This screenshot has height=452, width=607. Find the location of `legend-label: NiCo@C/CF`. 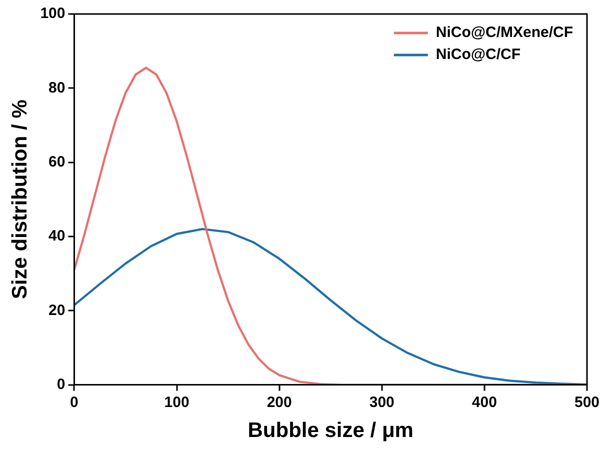

legend-label: NiCo@C/CF is located at coordinates (478, 55).